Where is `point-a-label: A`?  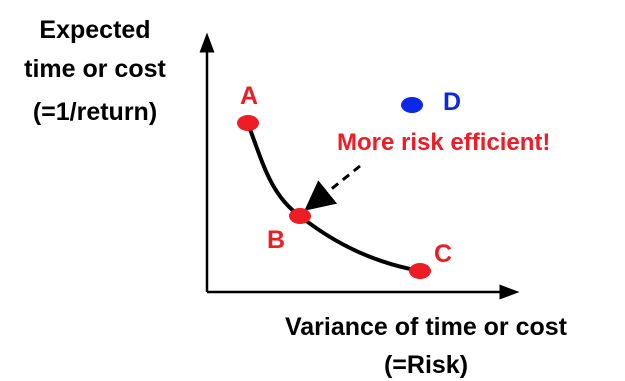 point-a-label: A is located at coordinates (249, 96).